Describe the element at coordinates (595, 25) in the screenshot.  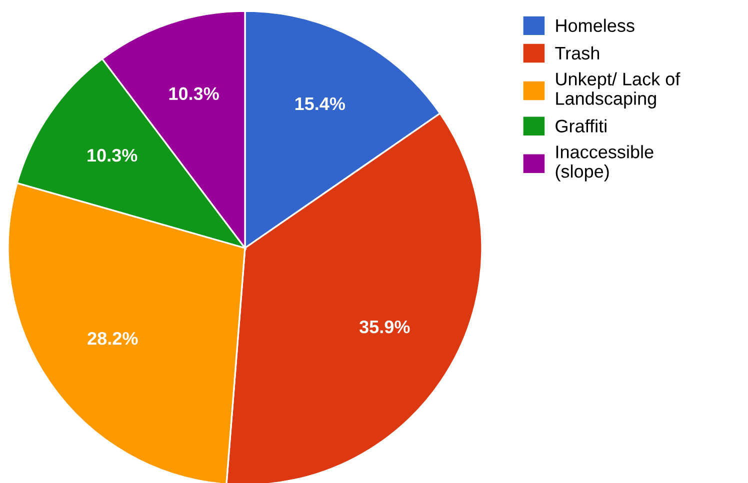
I see `legend-label: Homeless` at that location.